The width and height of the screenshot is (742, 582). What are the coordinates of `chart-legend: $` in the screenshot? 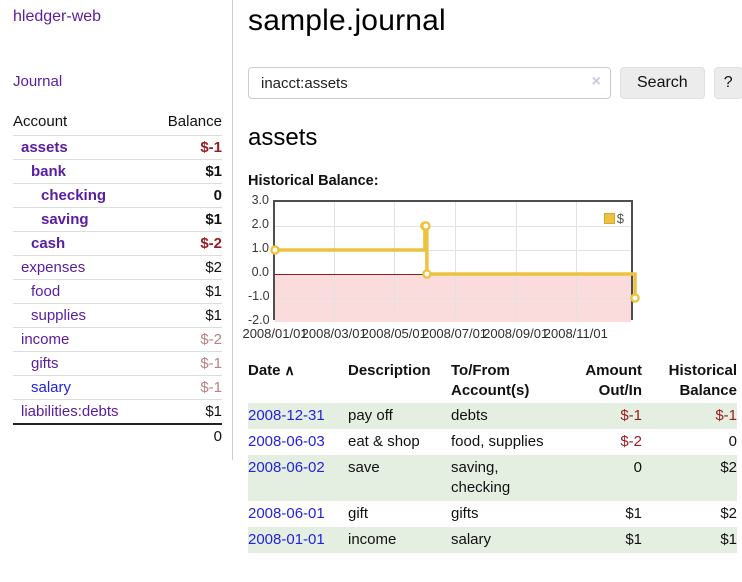 It's located at (613, 218).